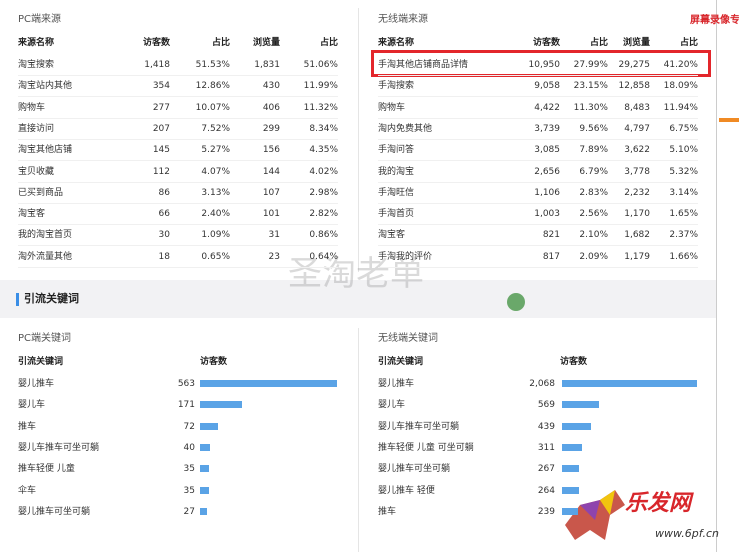  I want to click on visitor-count: 264, so click(546, 490).